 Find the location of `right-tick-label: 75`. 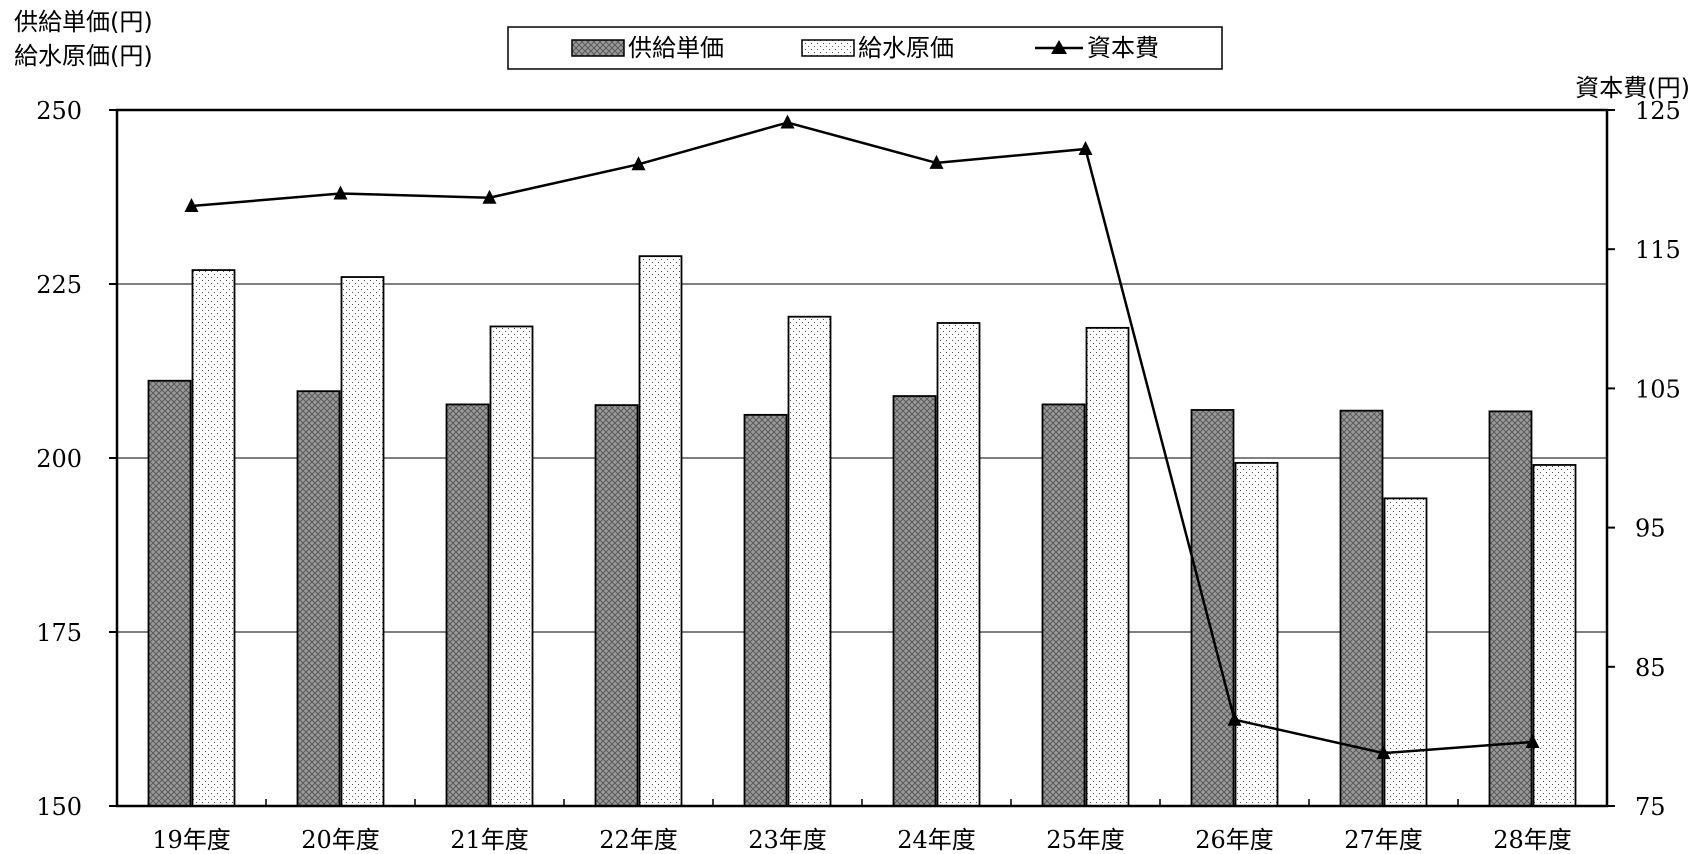

right-tick-label: 75 is located at coordinates (1650, 807).